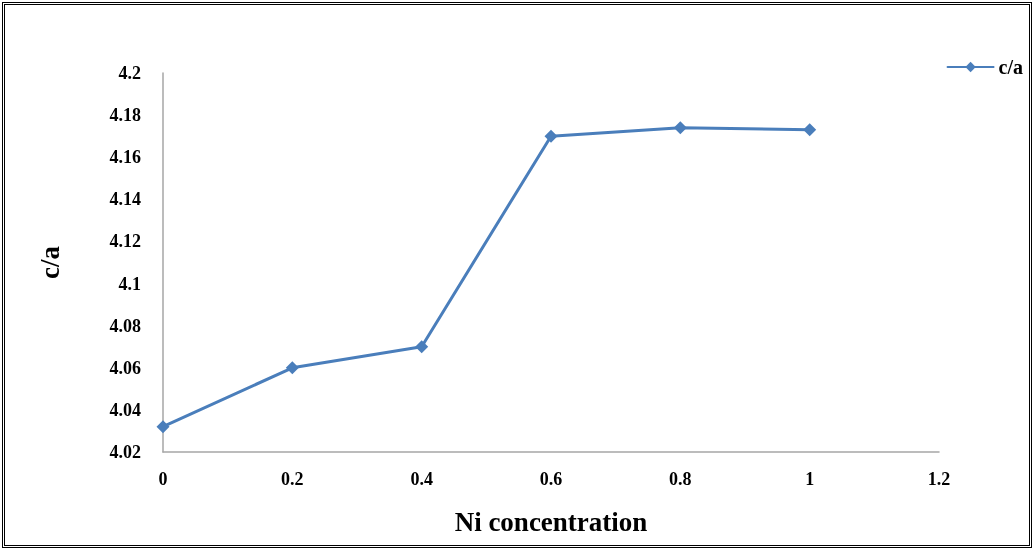 This screenshot has height=550, width=1034. I want to click on x-tick-label: 1, so click(810, 479).